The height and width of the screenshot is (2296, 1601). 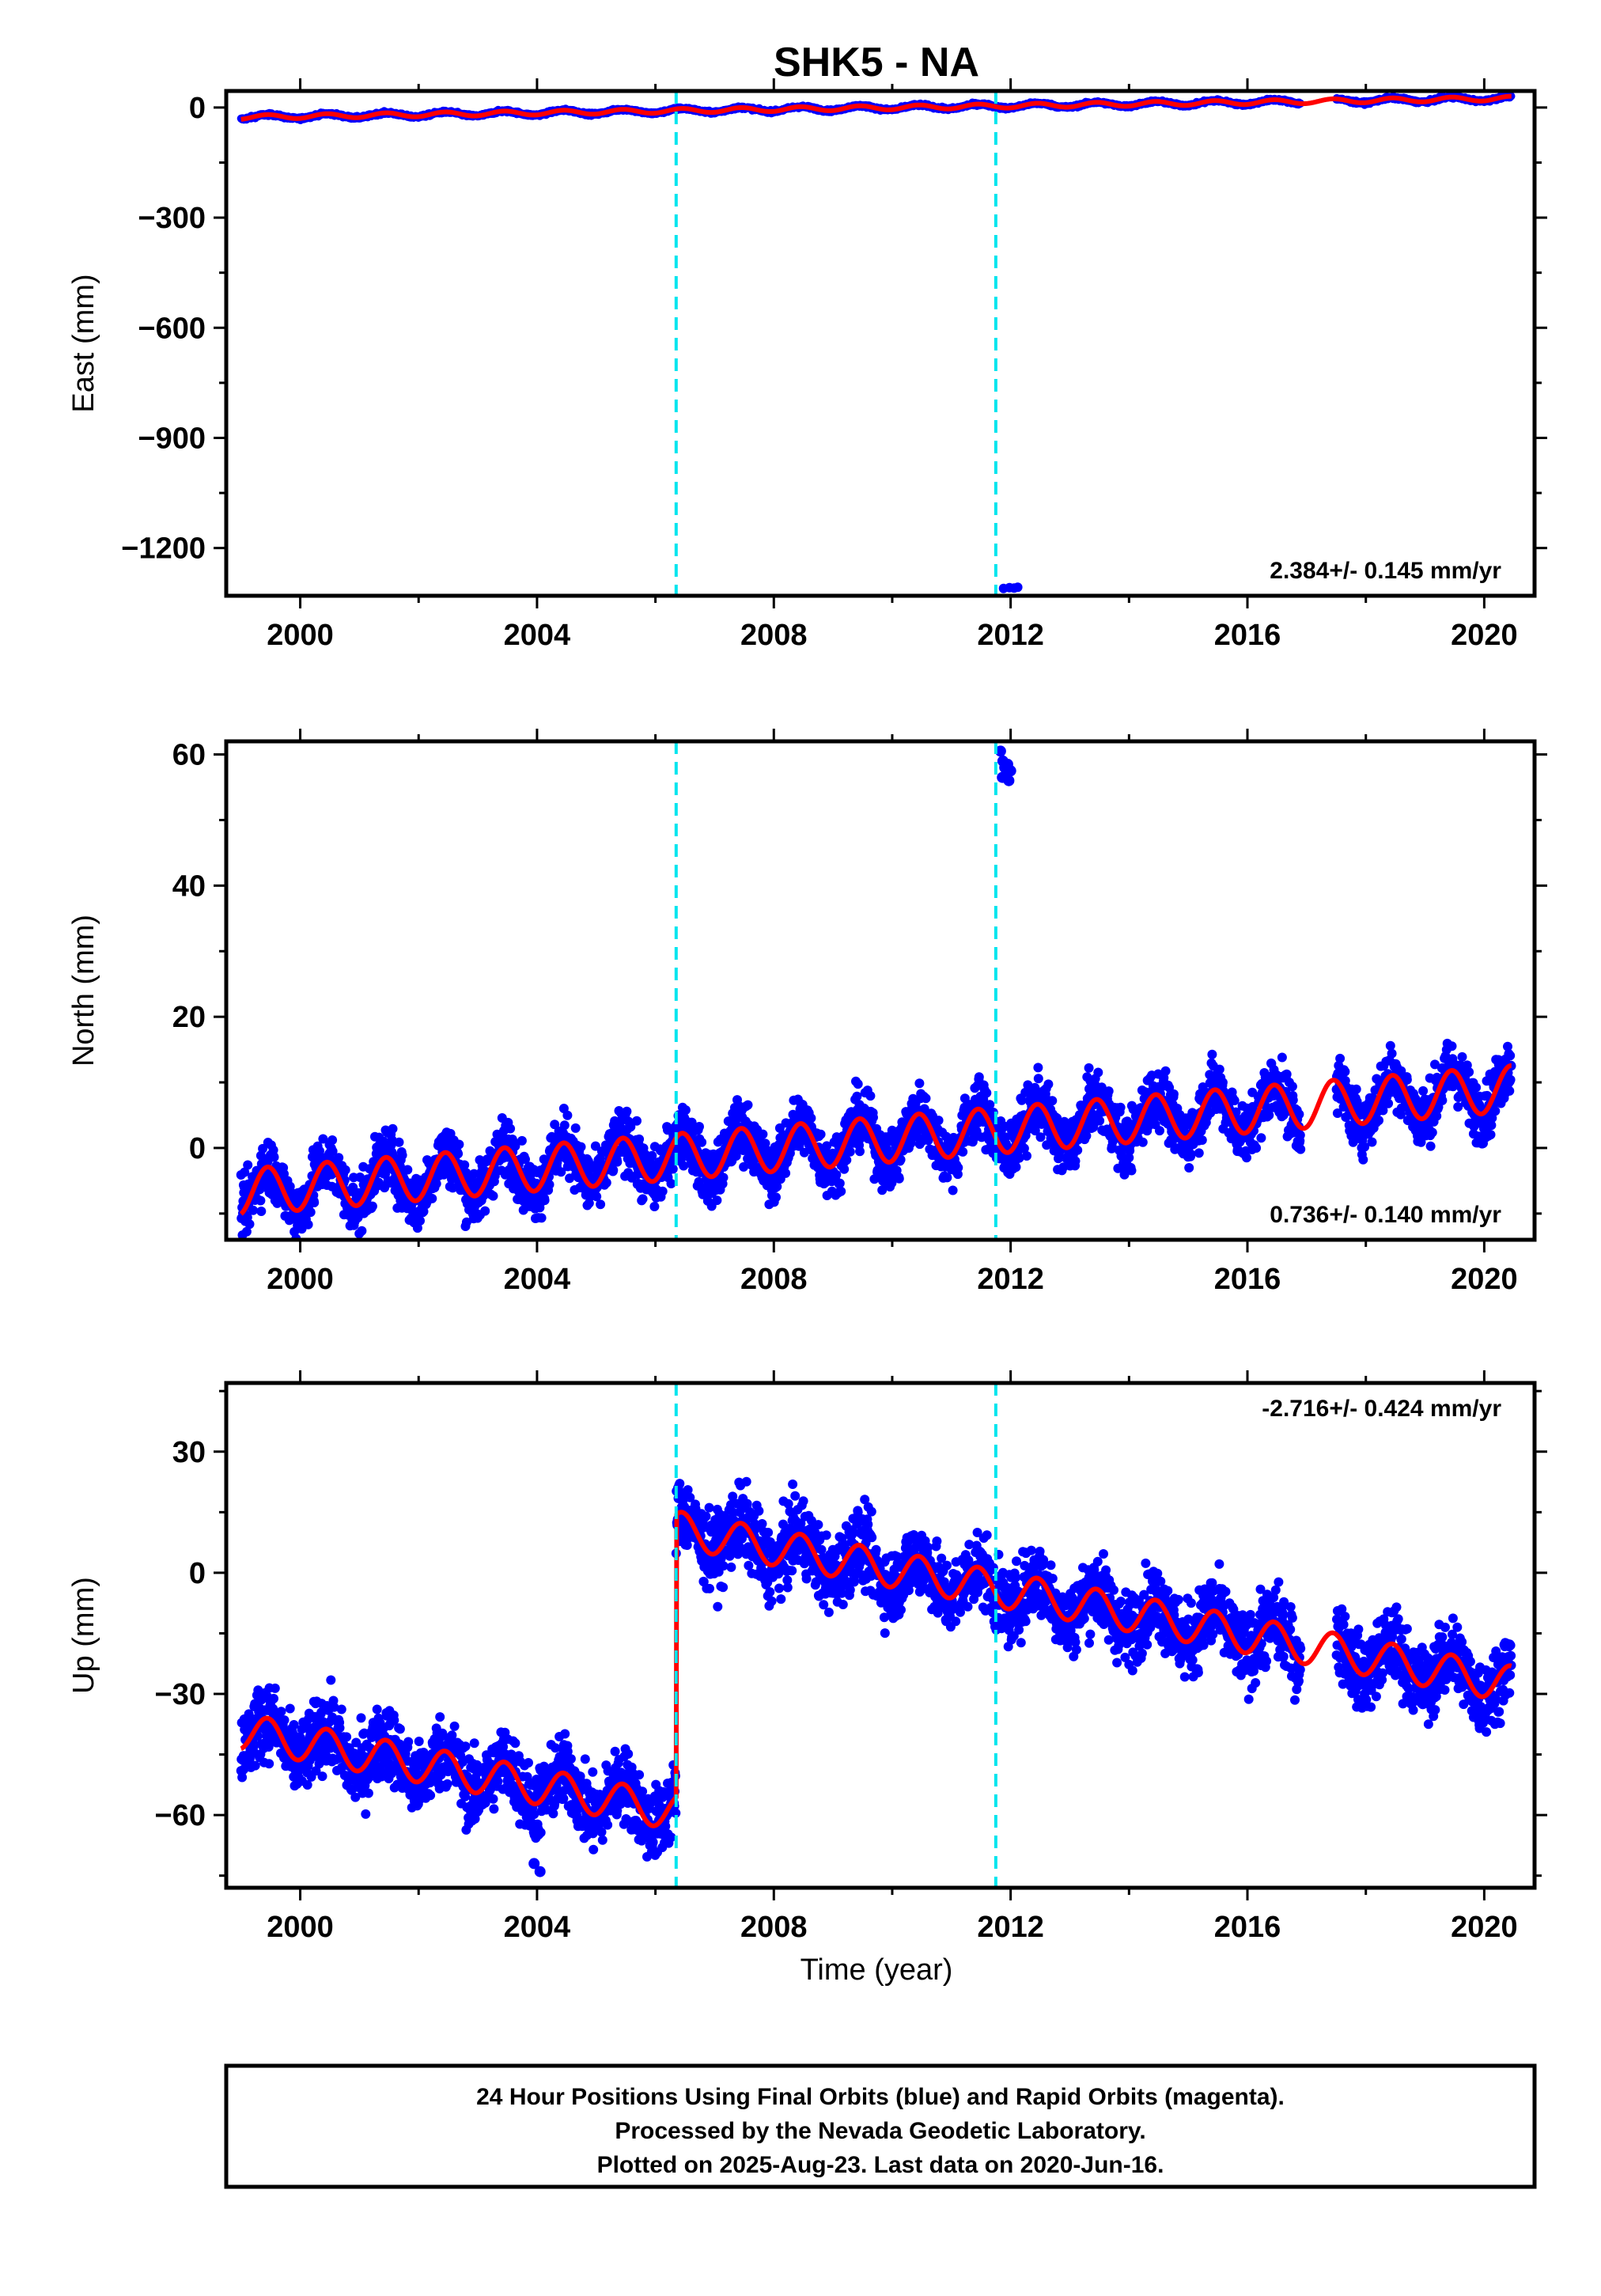 I want to click on x-tick-label: 2000, so click(x=301, y=635).